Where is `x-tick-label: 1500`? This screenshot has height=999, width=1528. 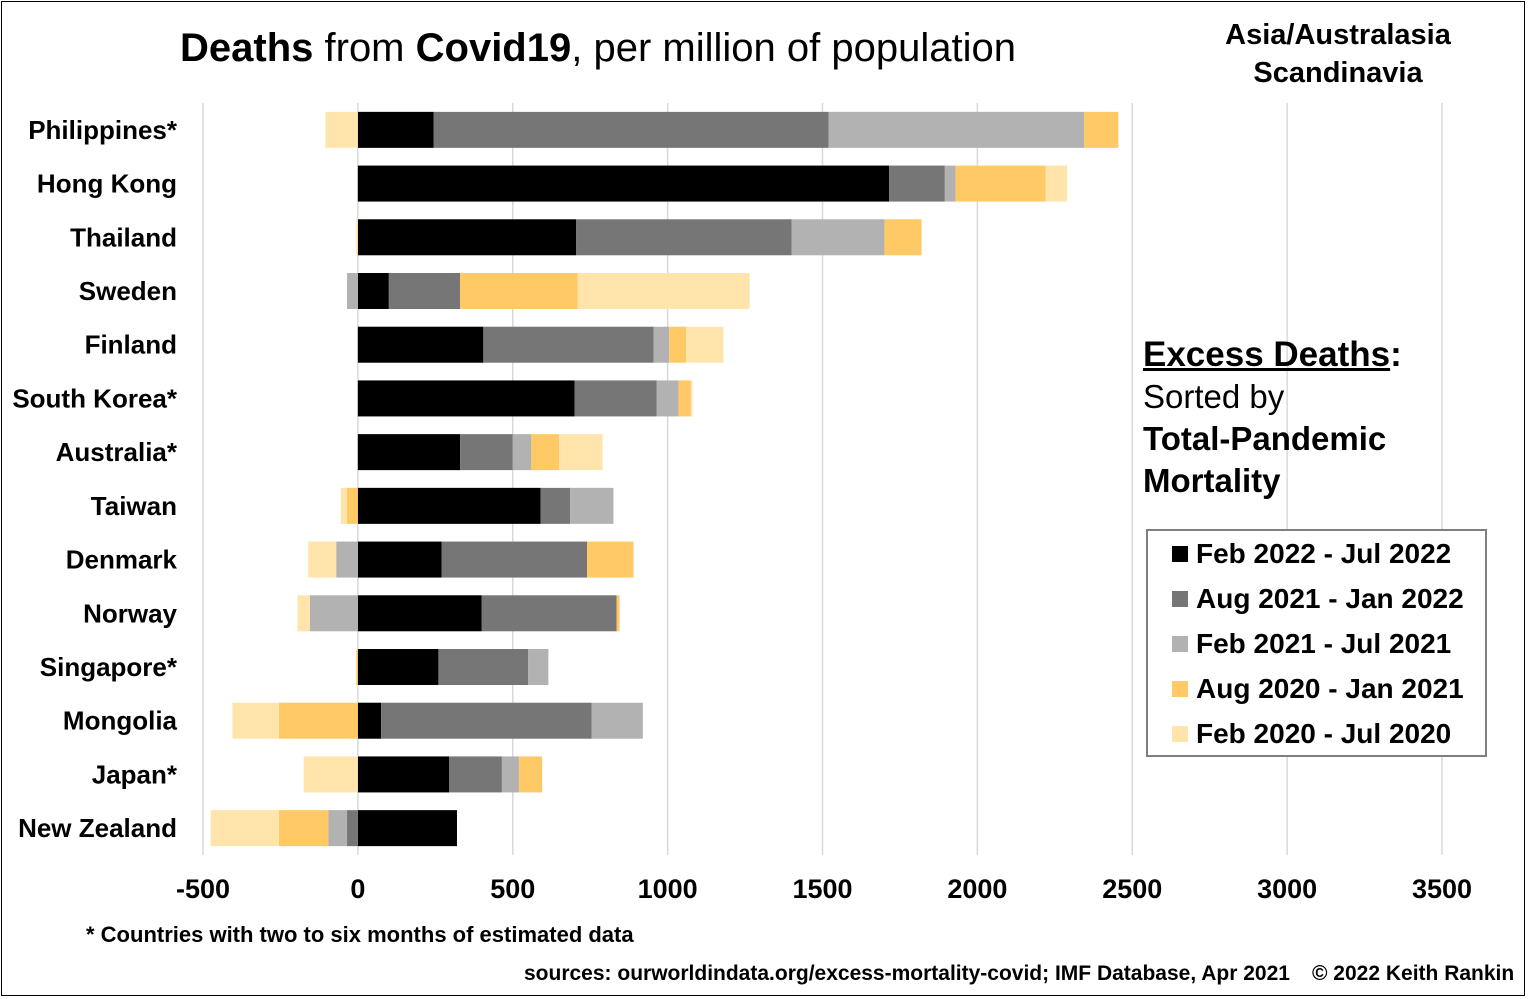
x-tick-label: 1500 is located at coordinates (822, 889).